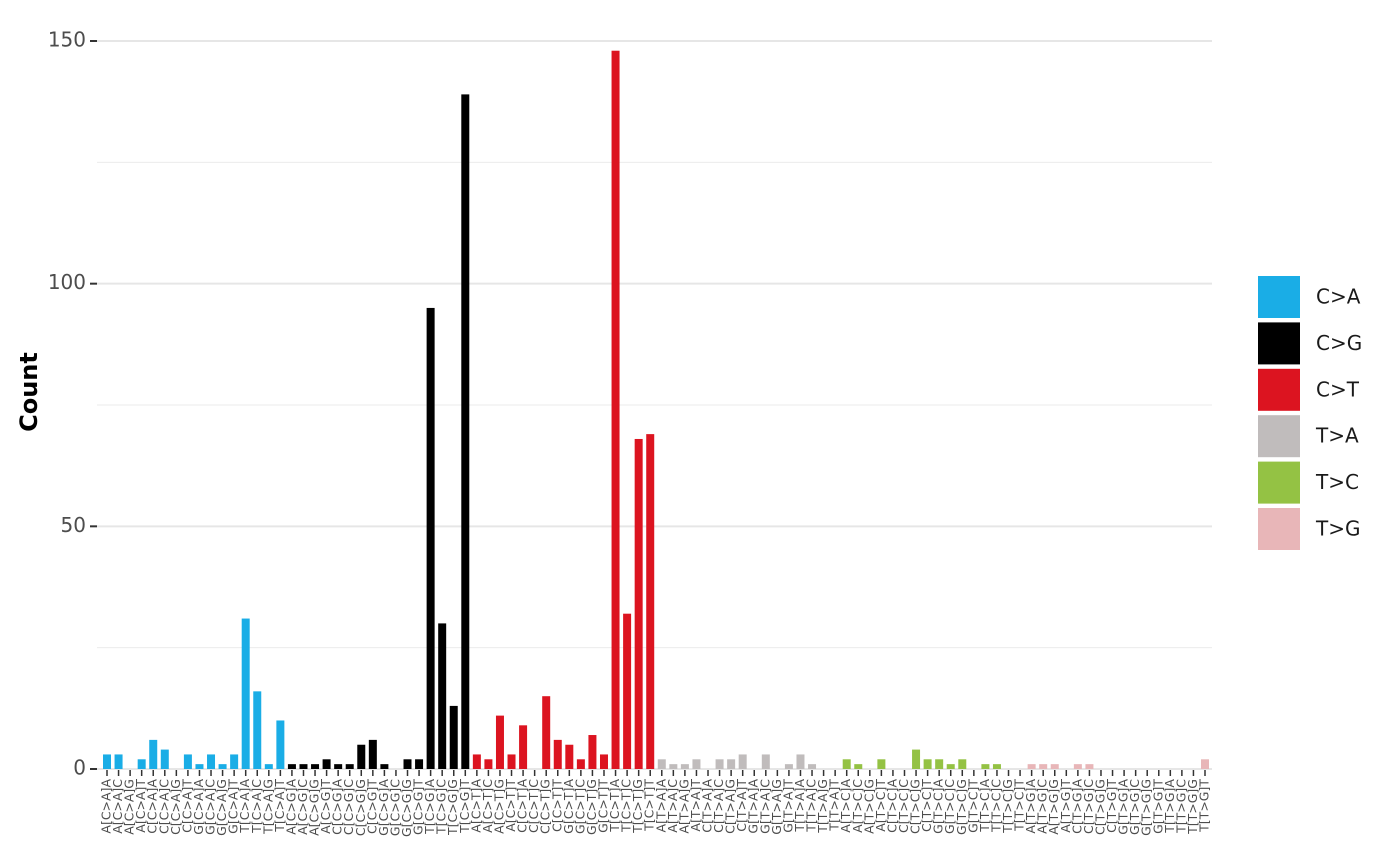  What do you see at coordinates (429, 807) in the screenshot?
I see `x-tick-label: T[C>G]A` at bounding box center [429, 807].